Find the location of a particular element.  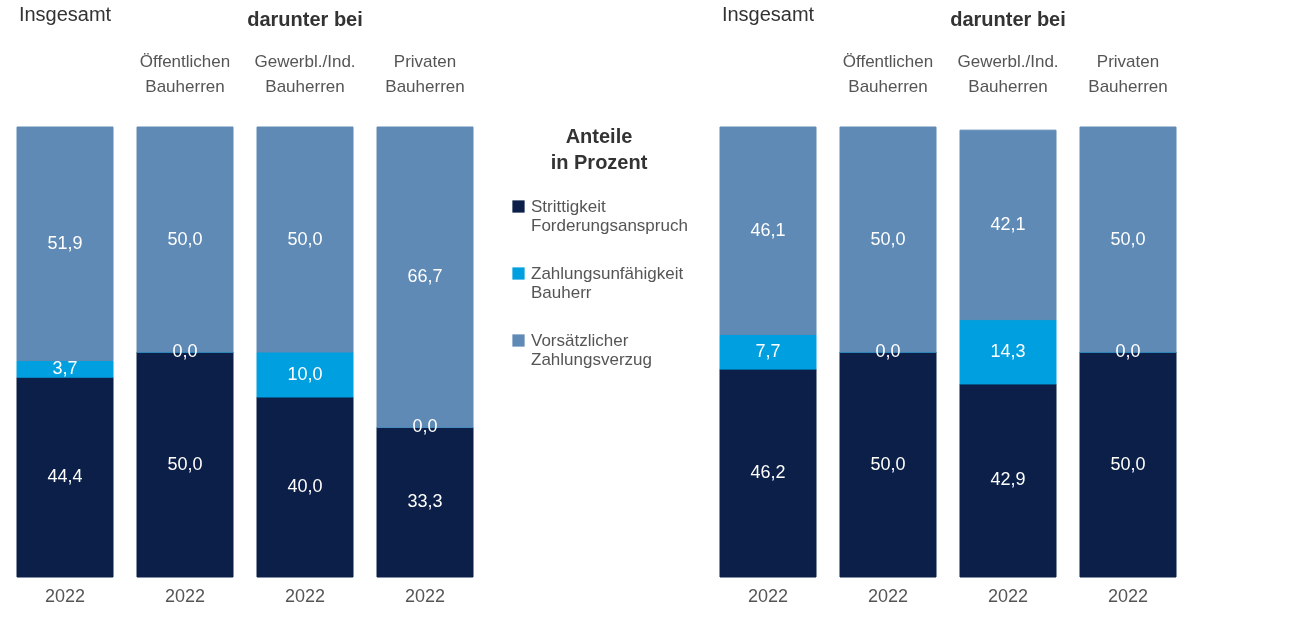

data-label: 42,1 is located at coordinates (1008, 223).